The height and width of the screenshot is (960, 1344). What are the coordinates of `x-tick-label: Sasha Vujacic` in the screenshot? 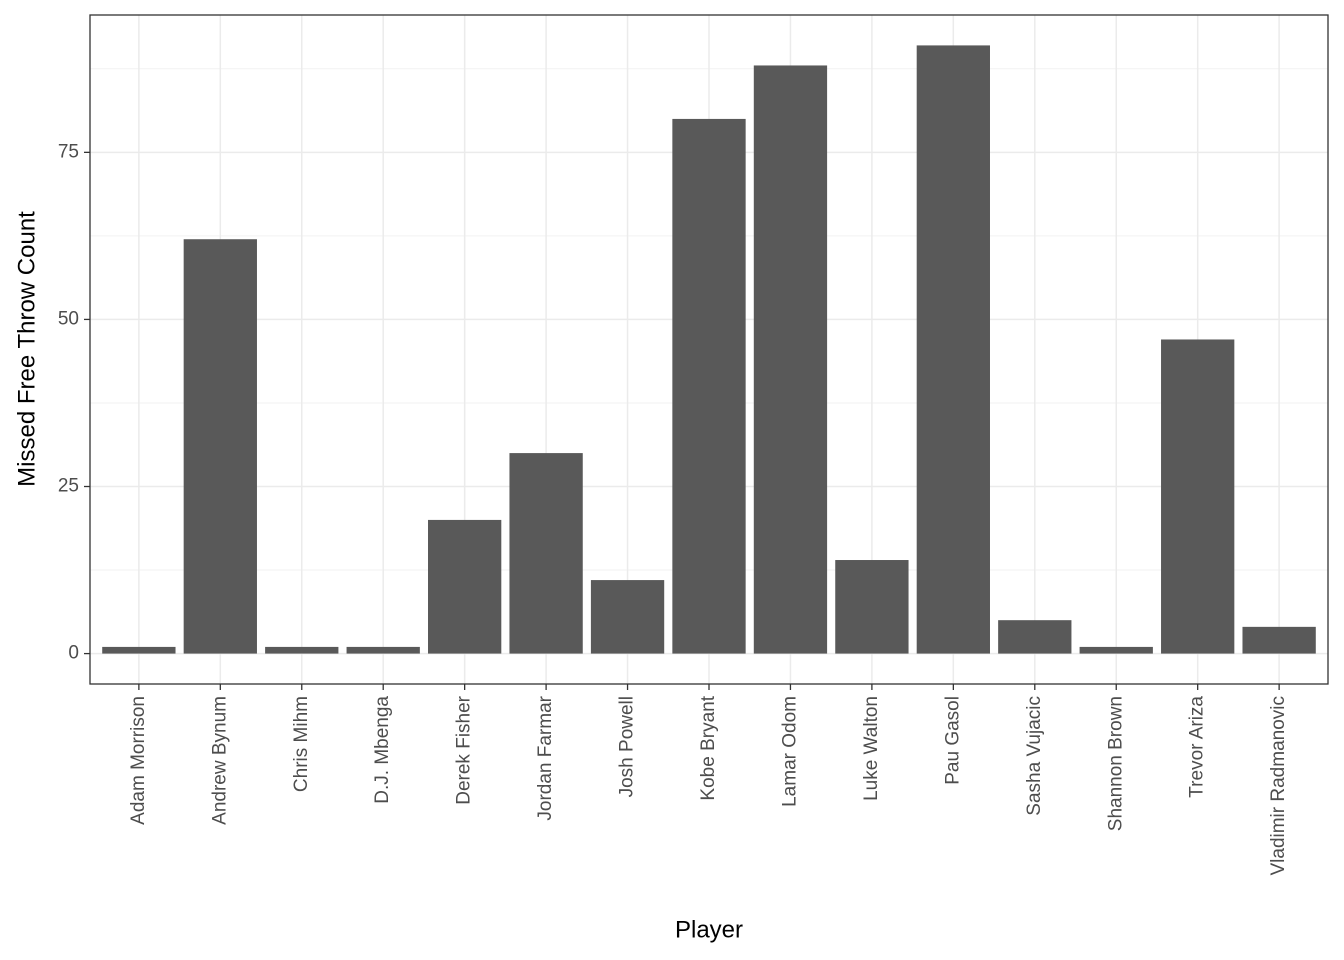 It's located at (1034, 756).